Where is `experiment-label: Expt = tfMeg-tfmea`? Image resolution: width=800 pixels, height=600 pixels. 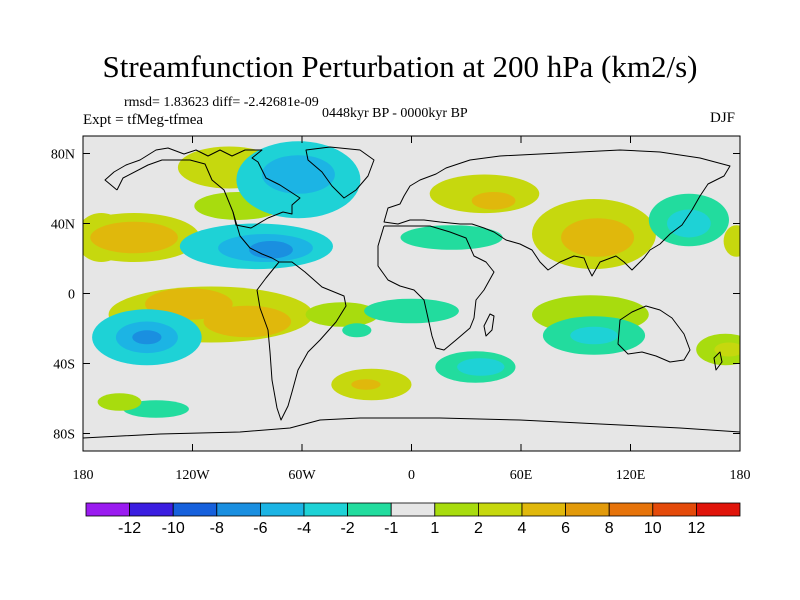 experiment-label: Expt = tfMeg-tfmea is located at coordinates (143, 120).